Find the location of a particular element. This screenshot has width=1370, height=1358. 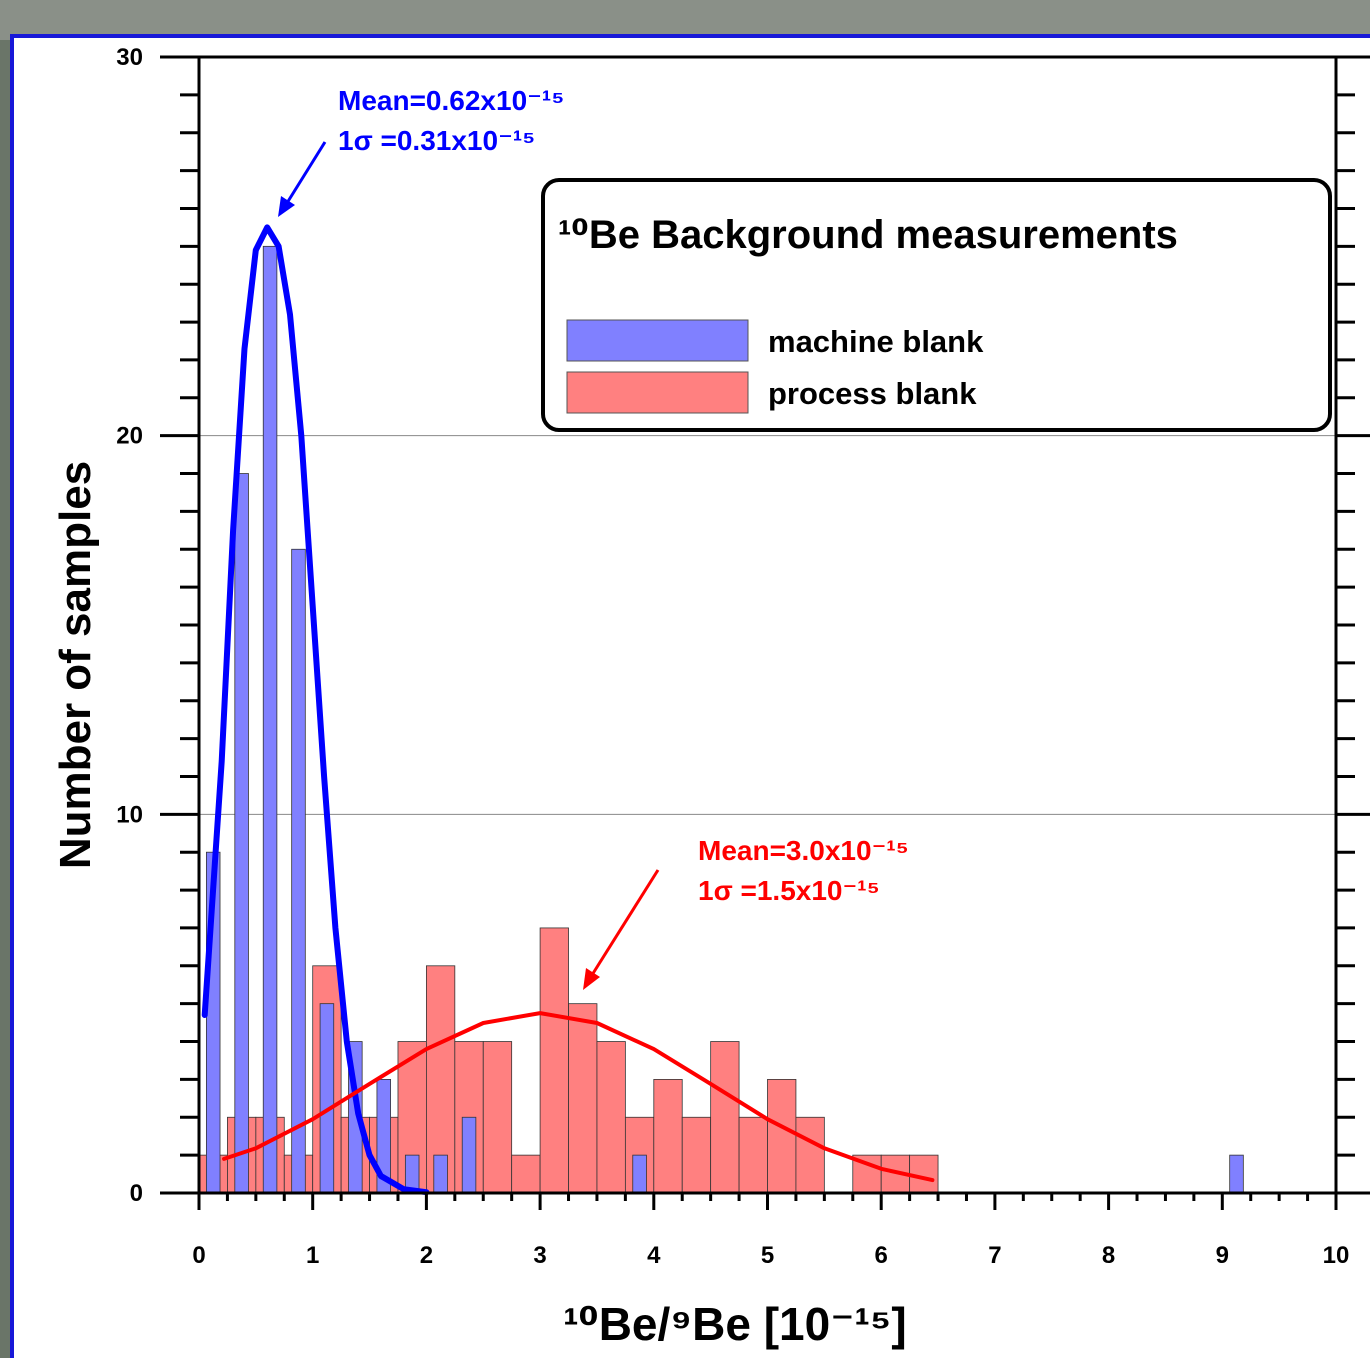

annotation: 1σ =0.31x10⁻¹⁵ is located at coordinates (436, 140).